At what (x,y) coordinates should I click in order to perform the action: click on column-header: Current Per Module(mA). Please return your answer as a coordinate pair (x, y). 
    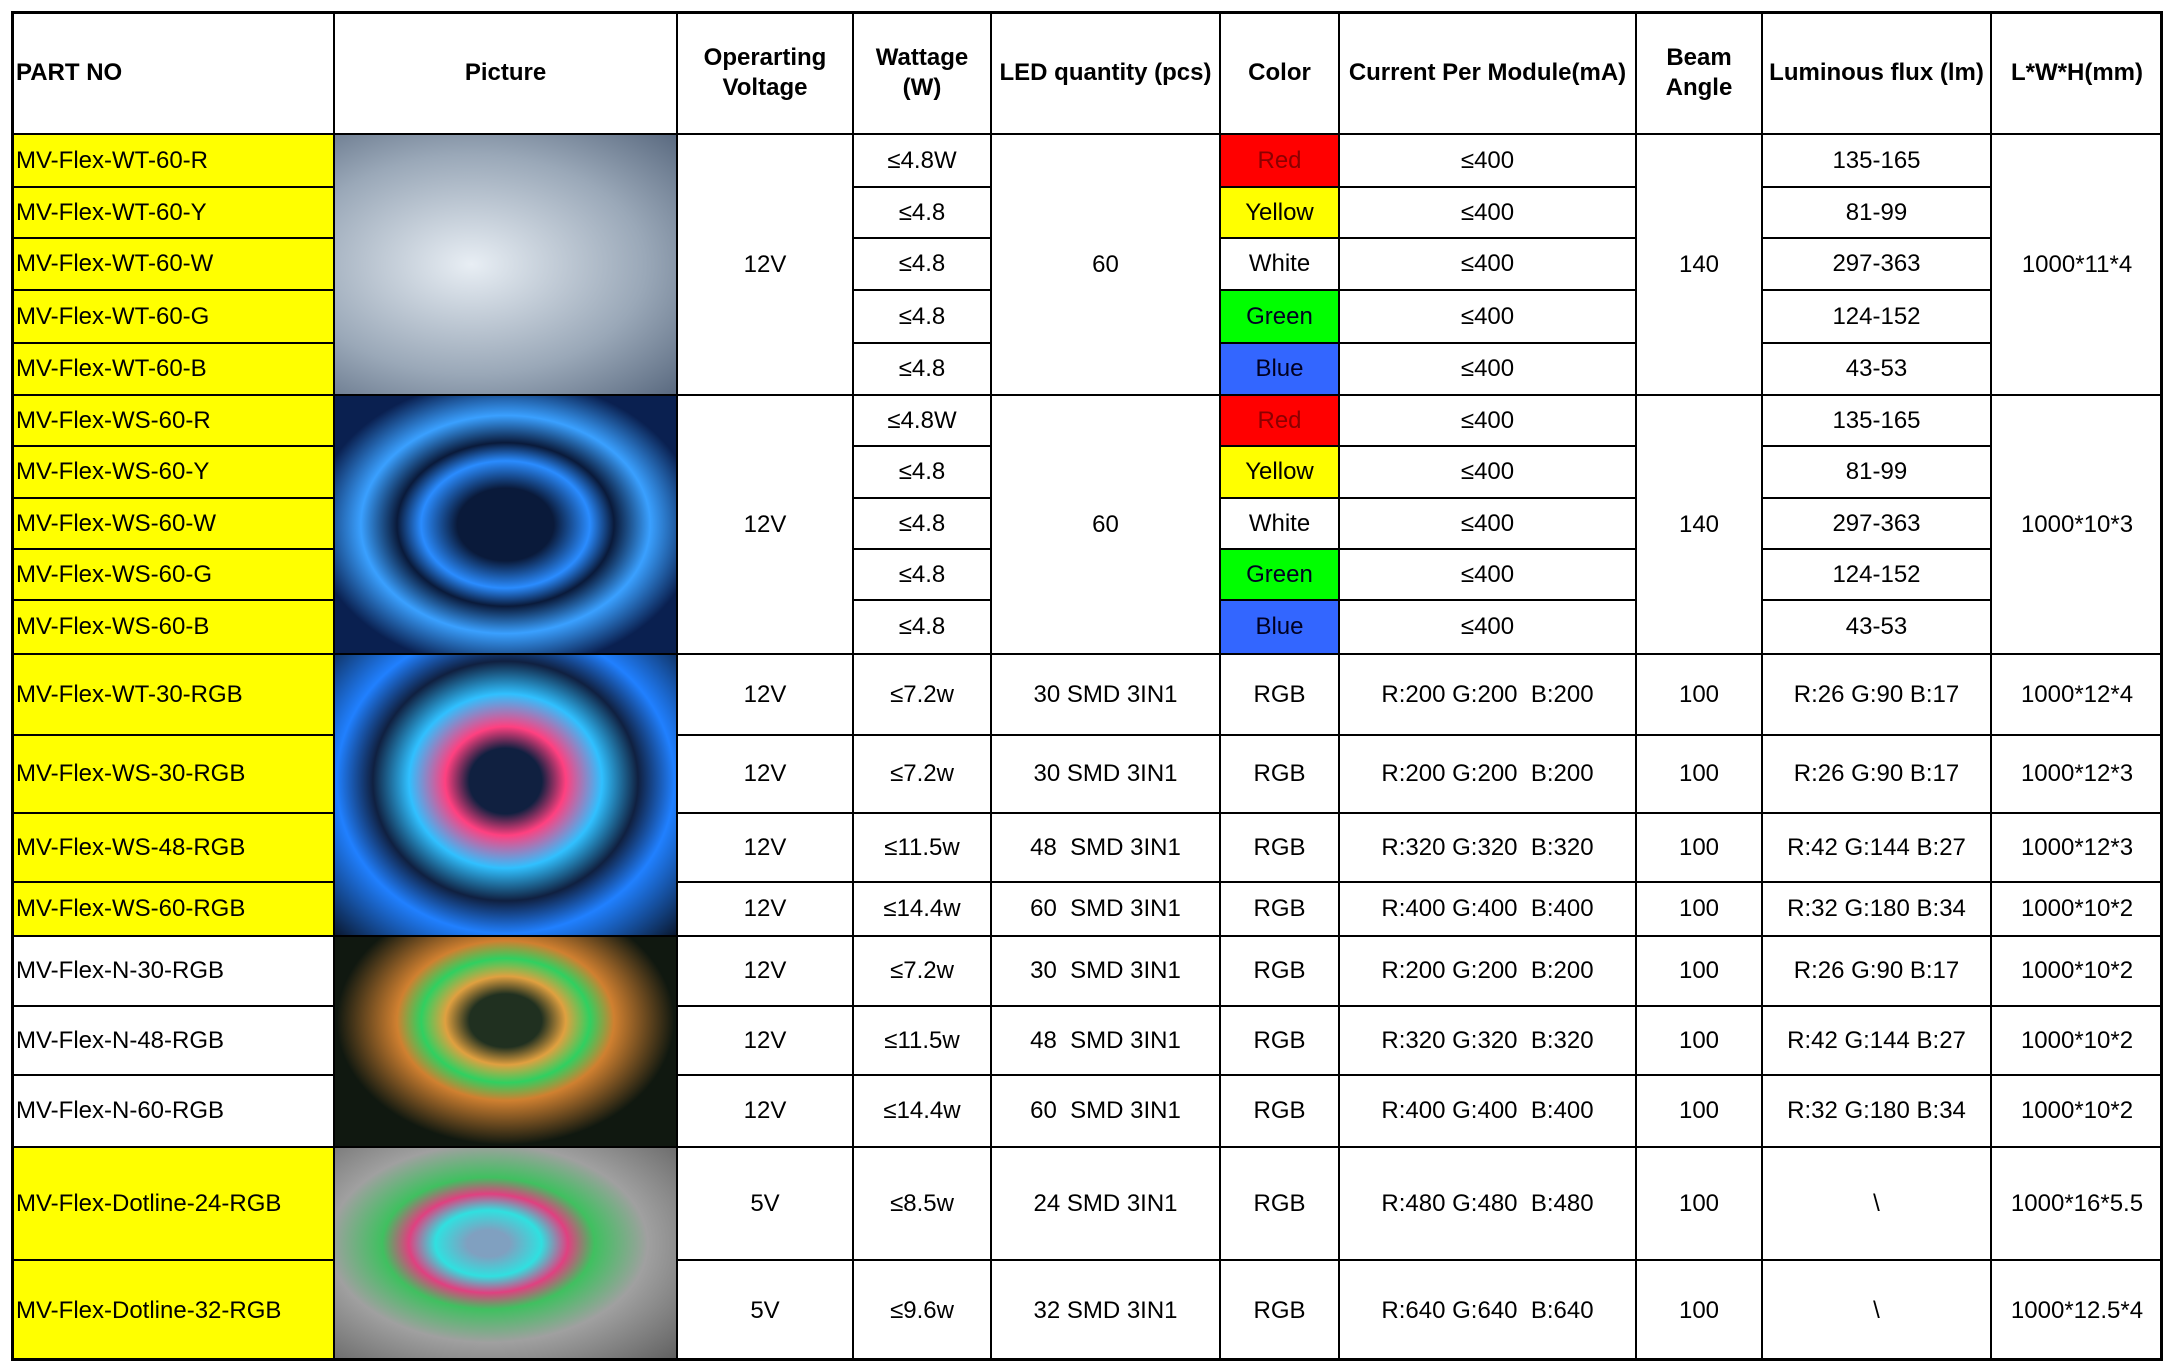
    Looking at the image, I should click on (1487, 72).